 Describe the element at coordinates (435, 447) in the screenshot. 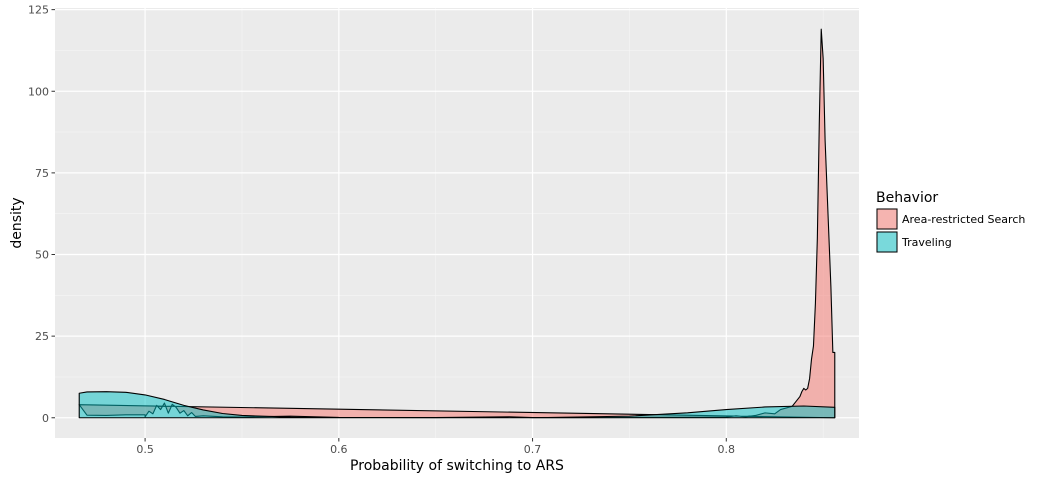

I see `x-axis: 0.5 0.6 0.7 0.8` at that location.